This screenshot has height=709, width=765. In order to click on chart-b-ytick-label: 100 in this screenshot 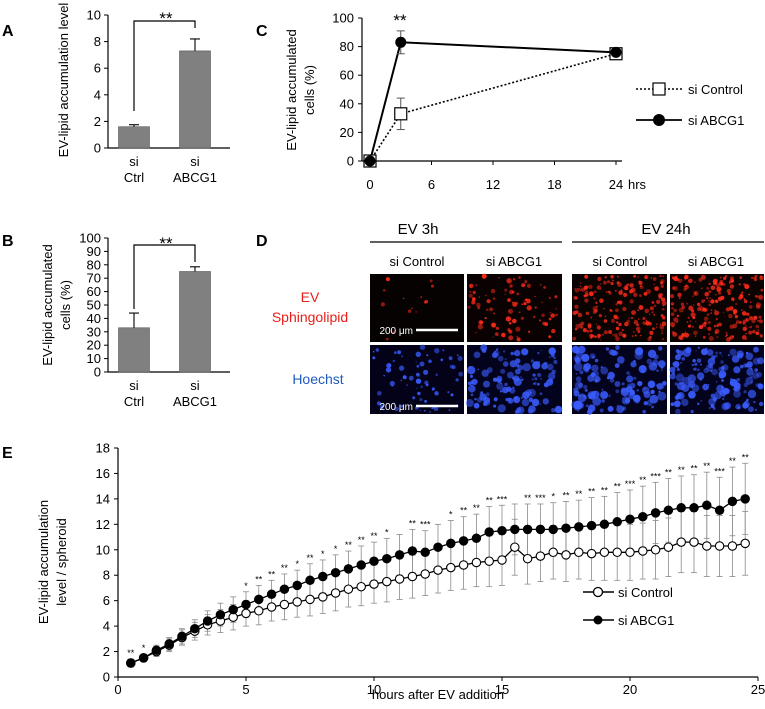, I will do `click(90, 238)`.